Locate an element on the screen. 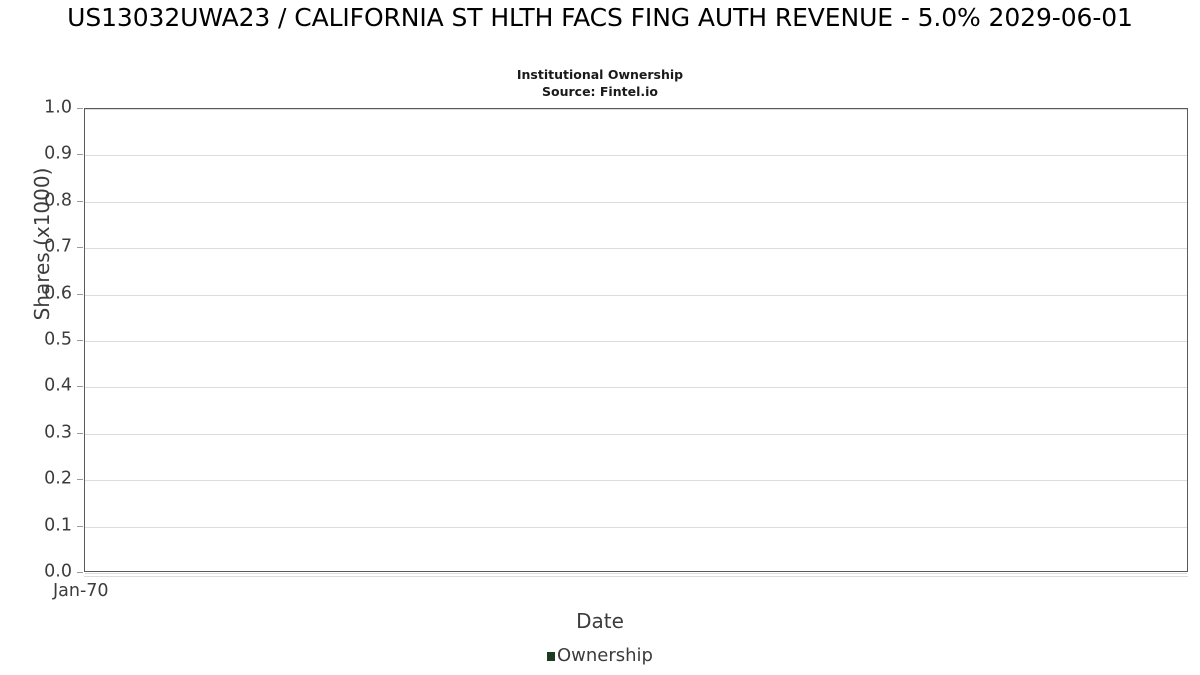 The height and width of the screenshot is (675, 1200). chart-subtitle-source: Source: Fintel.io is located at coordinates (600, 91).